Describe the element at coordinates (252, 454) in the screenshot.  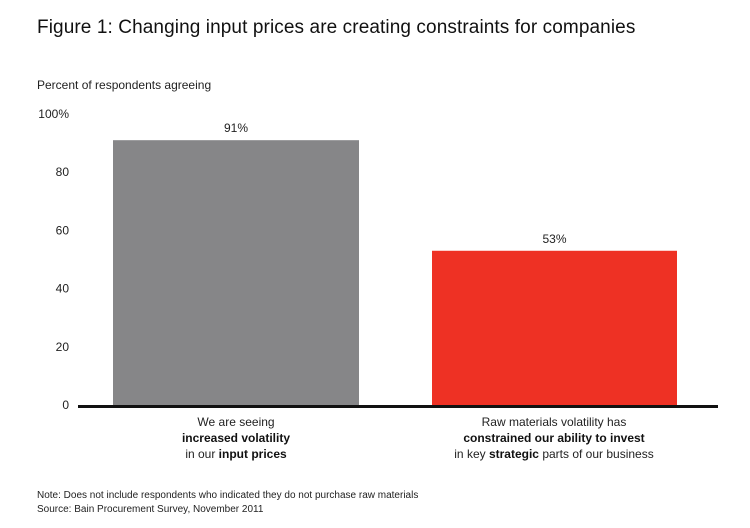
I see `category-label-1-line3-bold: input prices` at that location.